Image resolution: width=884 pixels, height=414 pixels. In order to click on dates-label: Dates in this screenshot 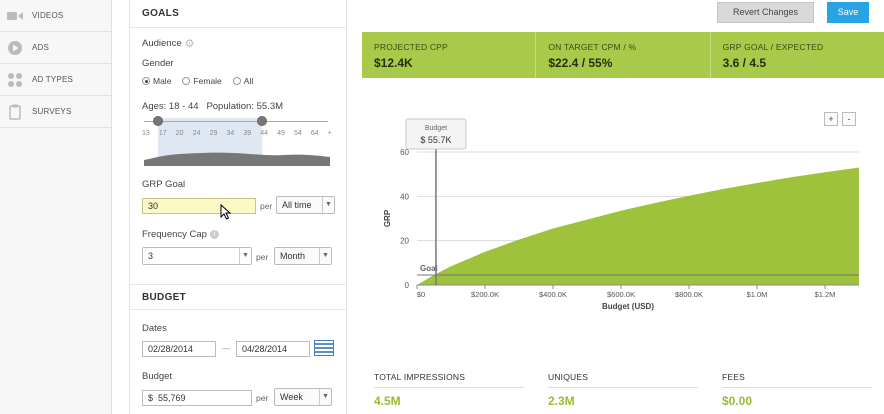, I will do `click(154, 328)`.